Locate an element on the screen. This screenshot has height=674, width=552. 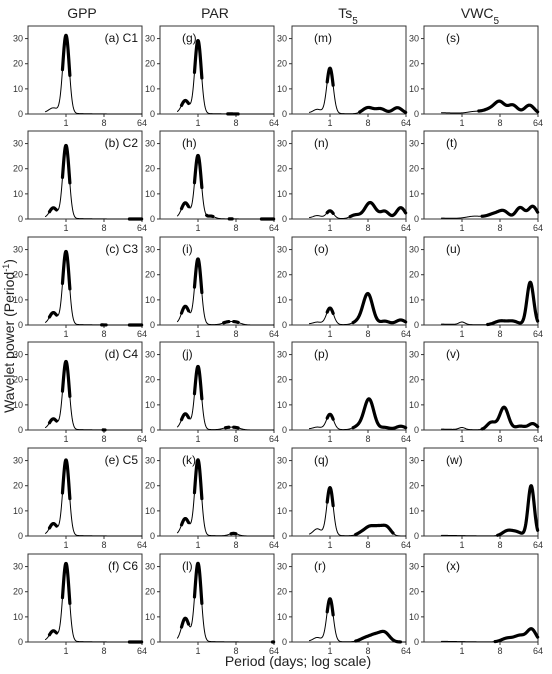
panel-q: 0 10 20 30 1 8 64 (q) is located at coordinates (344, 498).